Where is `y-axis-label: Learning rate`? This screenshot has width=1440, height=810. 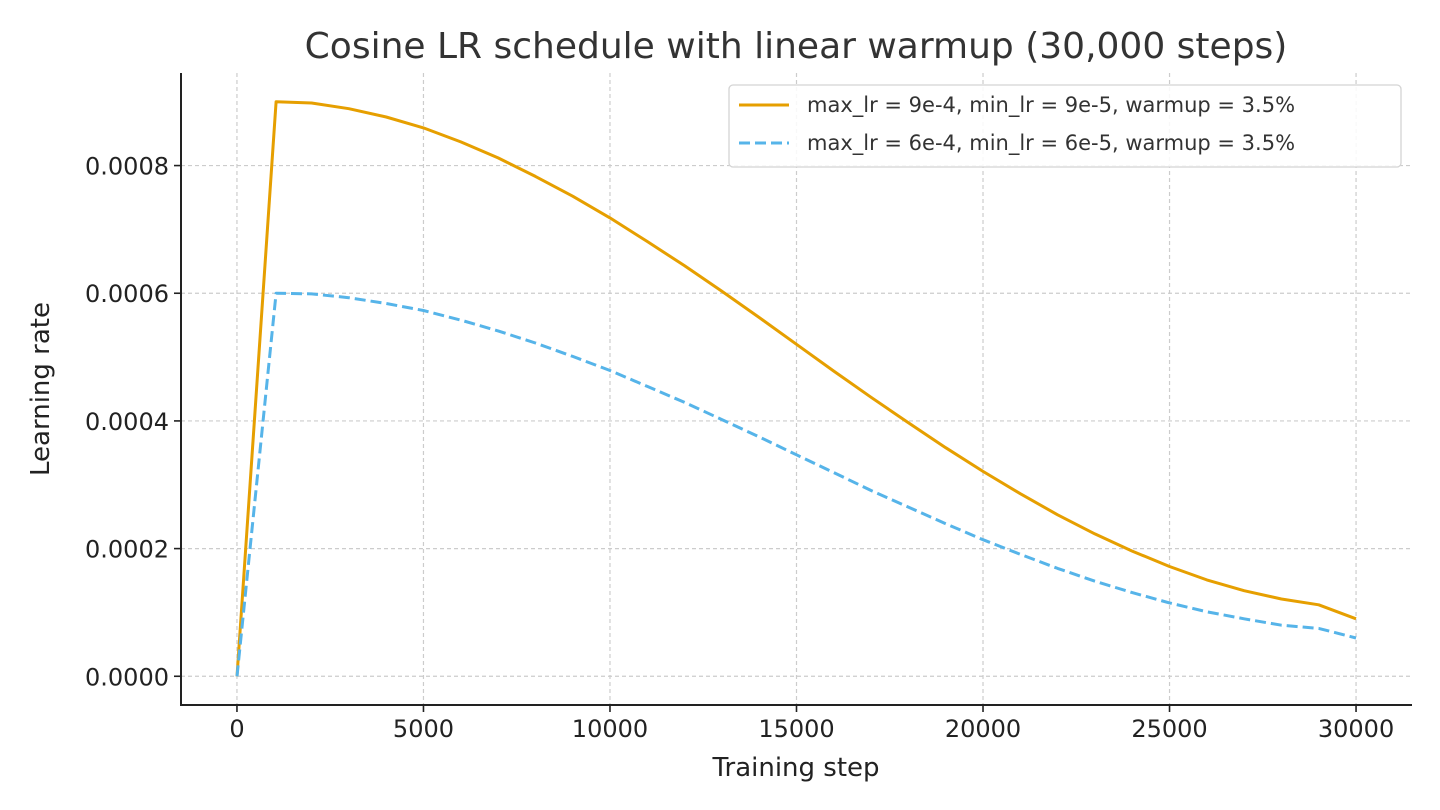
y-axis-label: Learning rate is located at coordinates (41, 389).